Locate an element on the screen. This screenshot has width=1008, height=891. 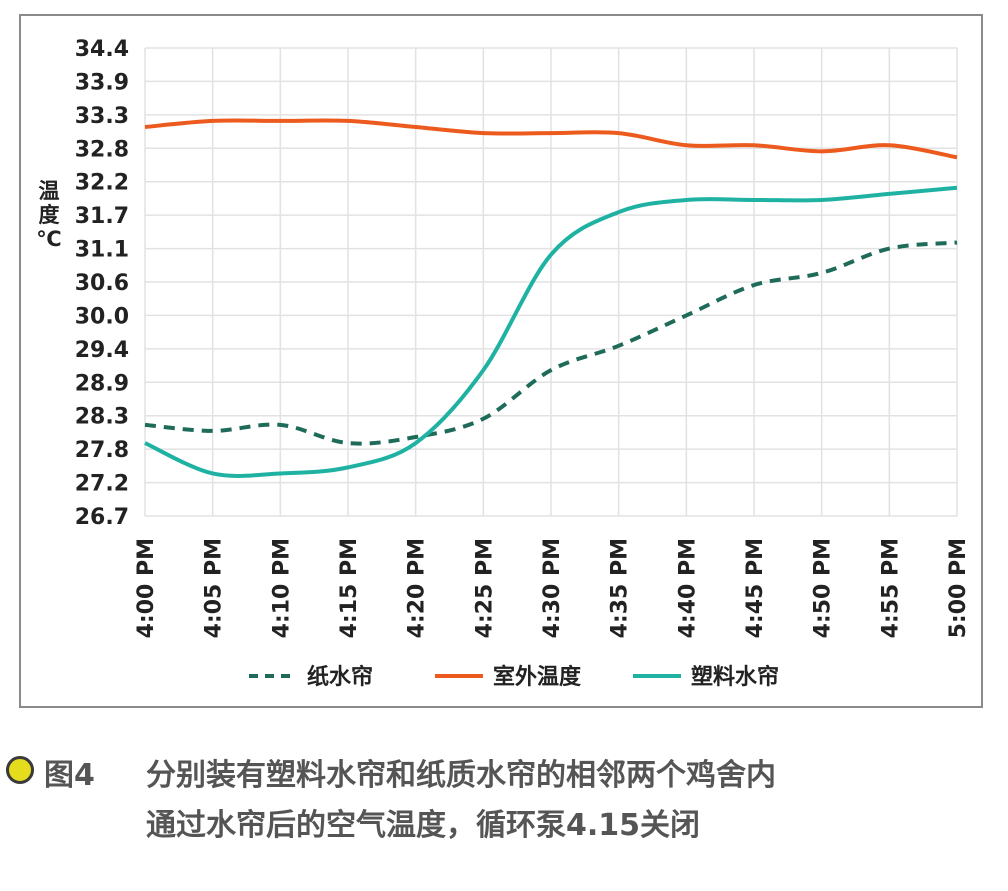
caption-line-1: 分别装有塑料水帘和纸质水帘的相邻两个鸡舍内 is located at coordinates (461, 775).